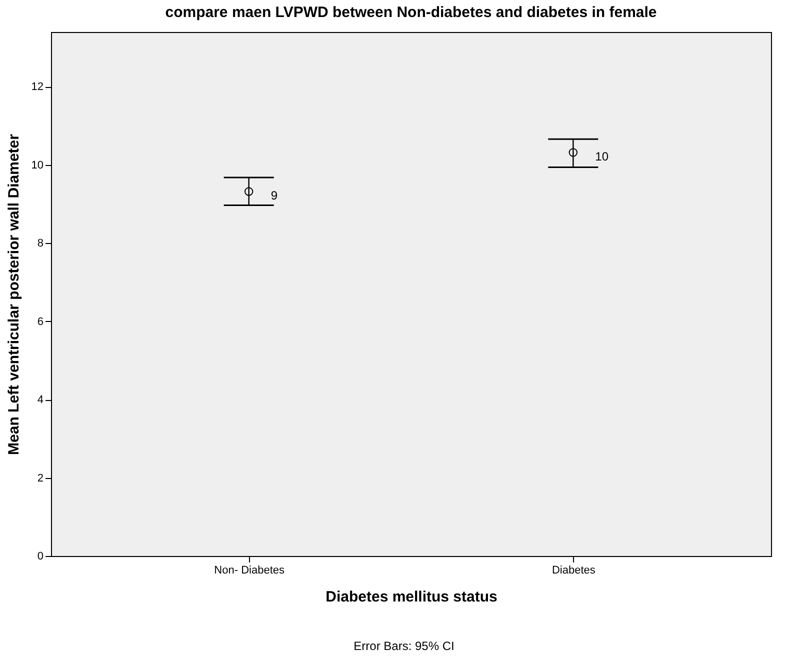  I want to click on chart-title: compare maen LVPWD between Non-diabetes and diabetes in female, so click(411, 12).